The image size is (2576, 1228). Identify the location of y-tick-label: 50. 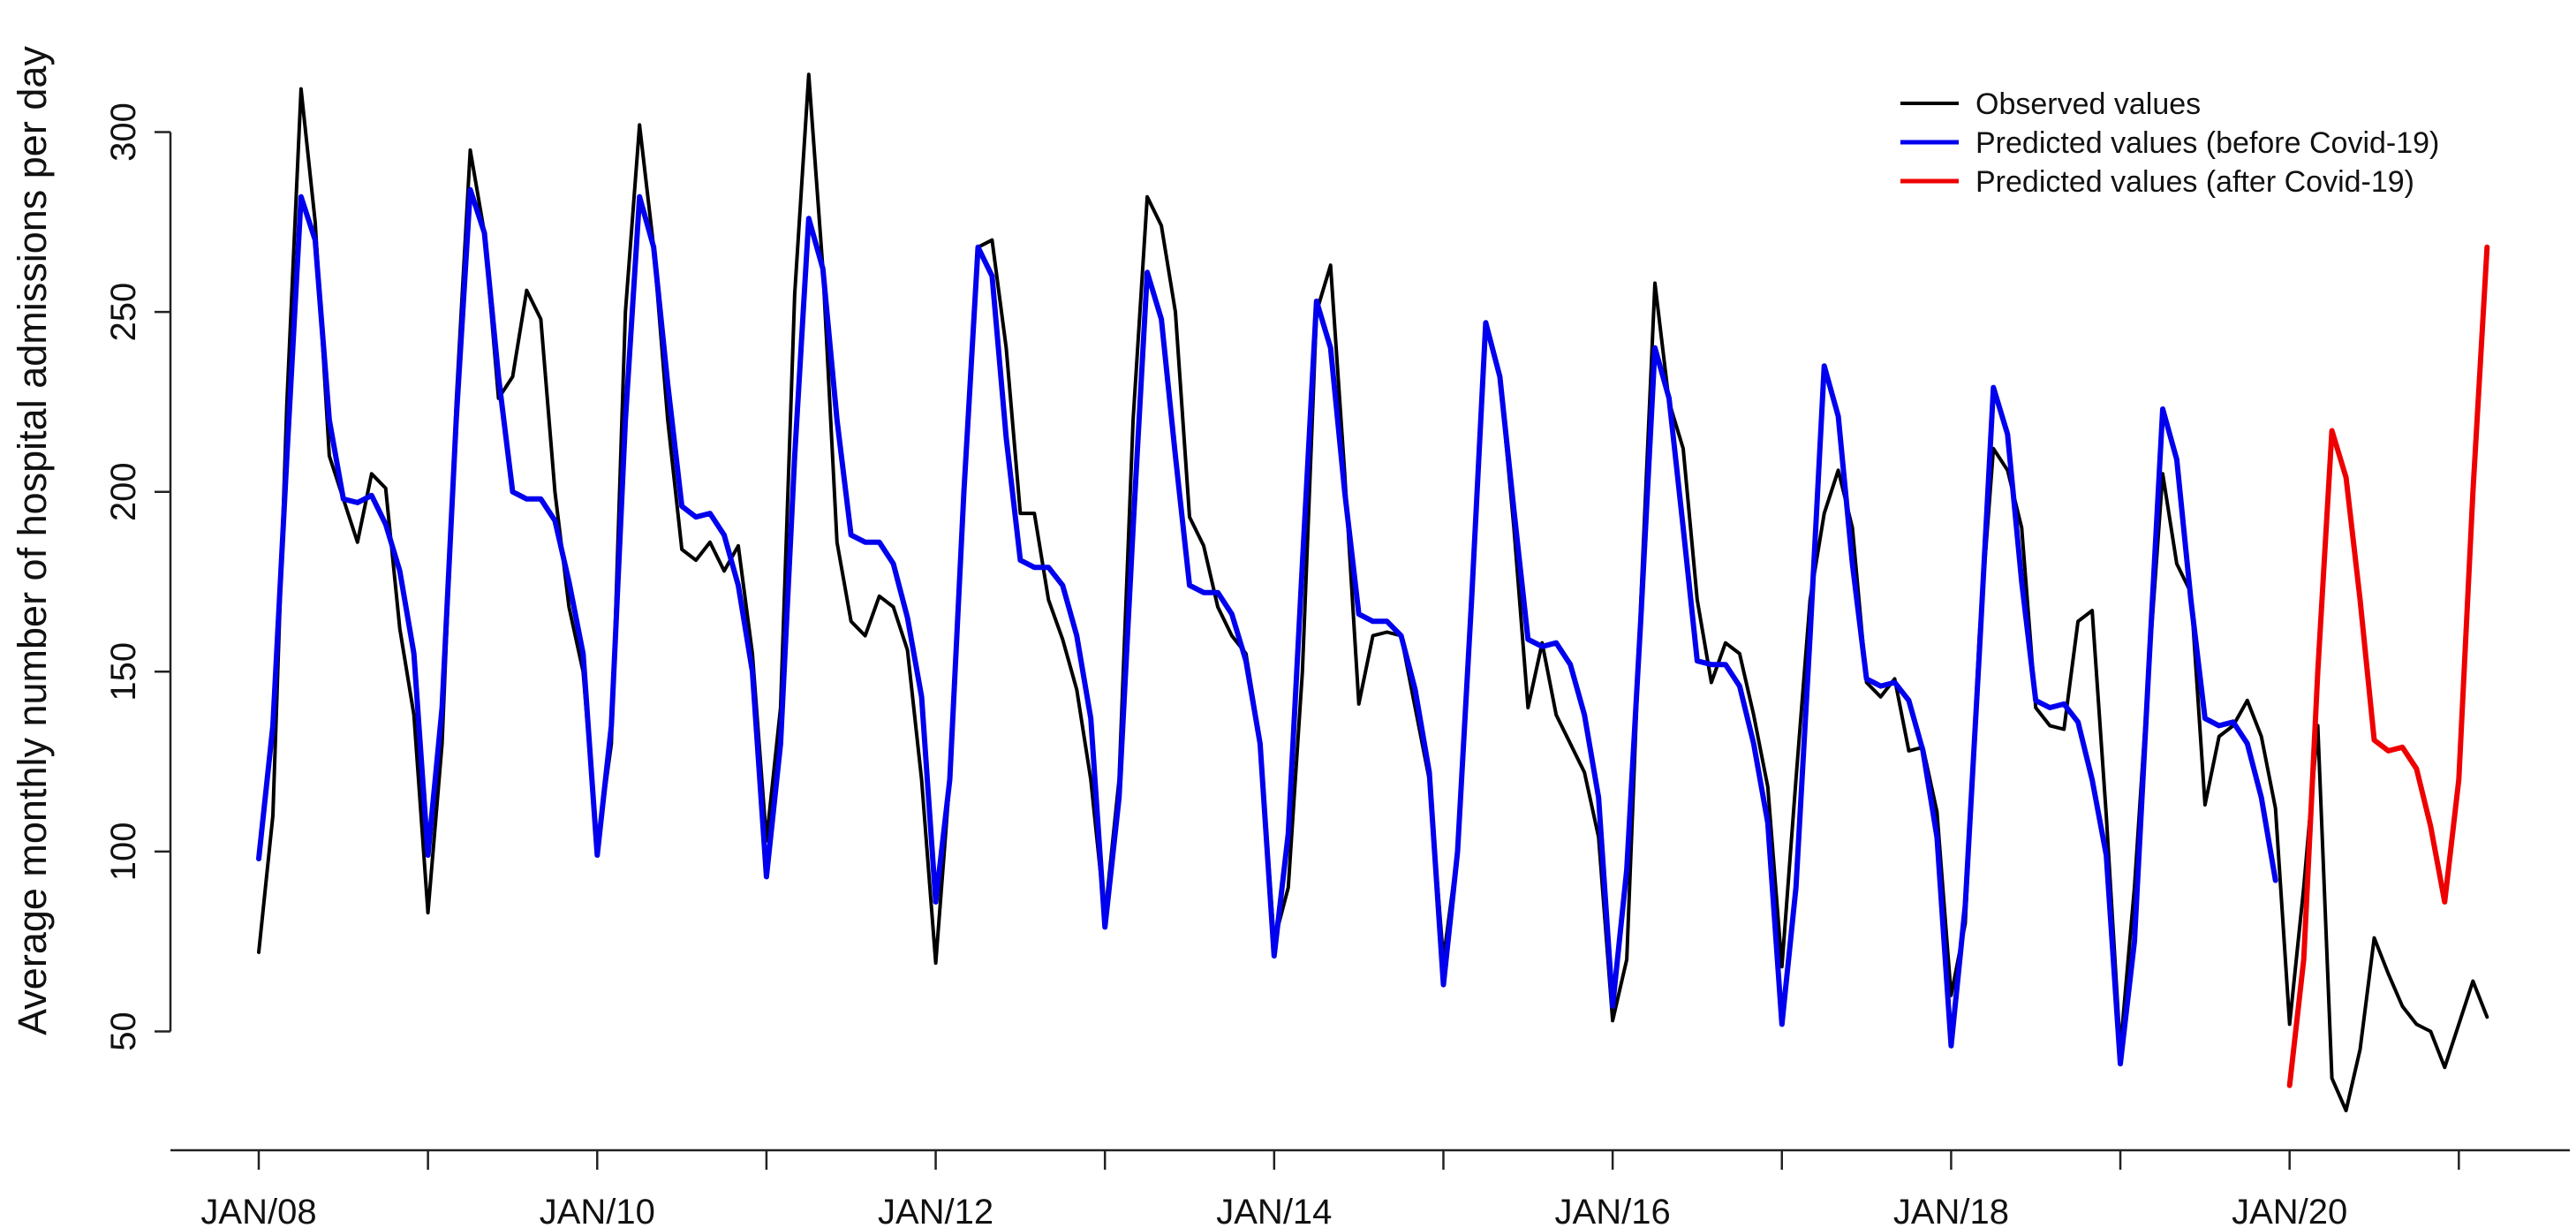
(123, 1032).